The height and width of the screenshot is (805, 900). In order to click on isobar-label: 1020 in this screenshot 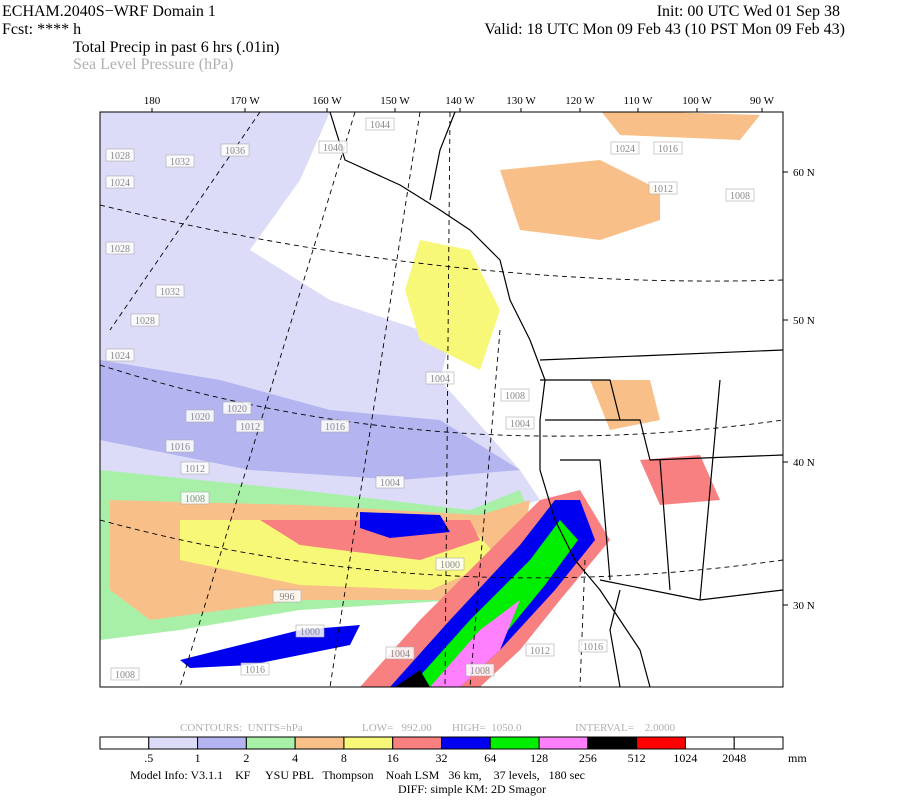, I will do `click(237, 409)`.